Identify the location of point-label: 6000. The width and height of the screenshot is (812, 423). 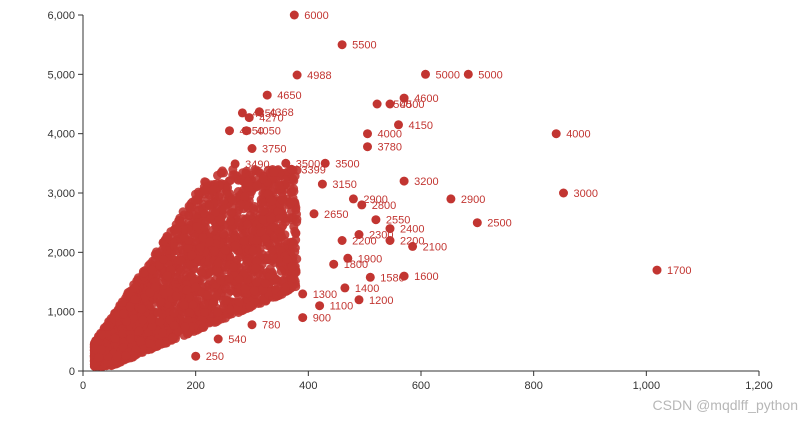
(316, 16).